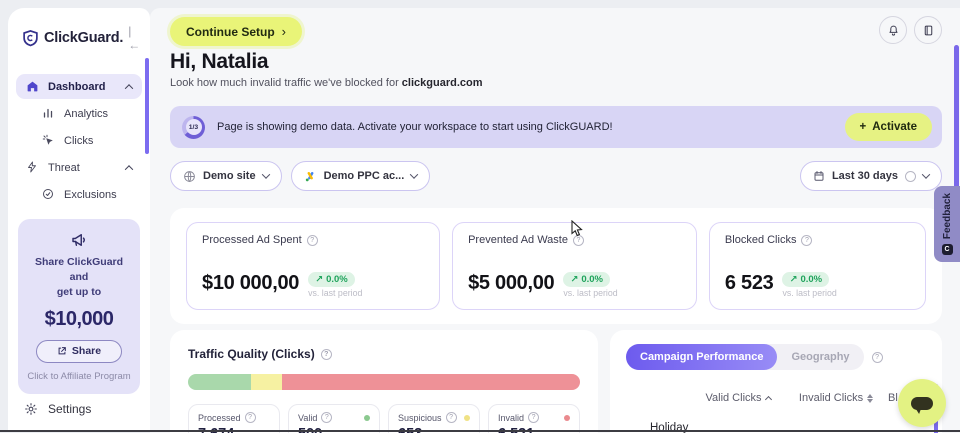 This screenshot has width=960, height=433. Describe the element at coordinates (956, 117) in the screenshot. I see `page-scrollbar` at that location.